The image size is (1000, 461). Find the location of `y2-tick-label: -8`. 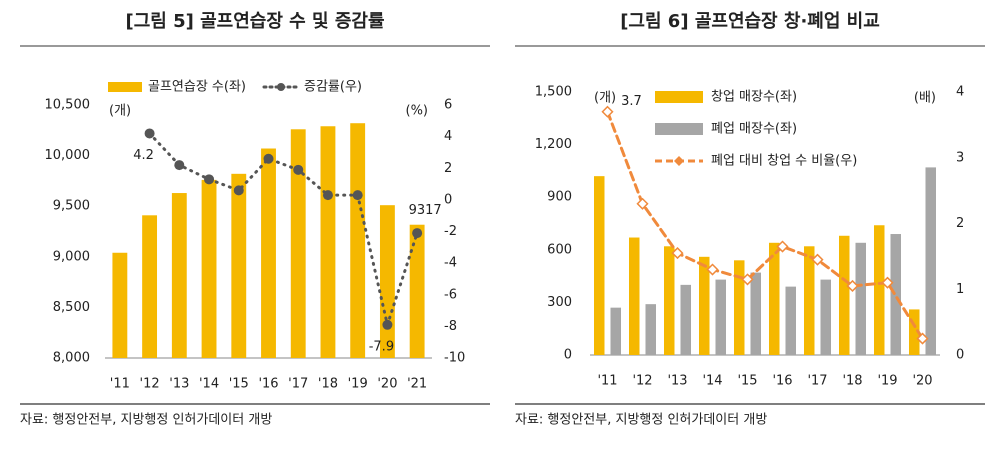

y2-tick-label: -8 is located at coordinates (450, 326).